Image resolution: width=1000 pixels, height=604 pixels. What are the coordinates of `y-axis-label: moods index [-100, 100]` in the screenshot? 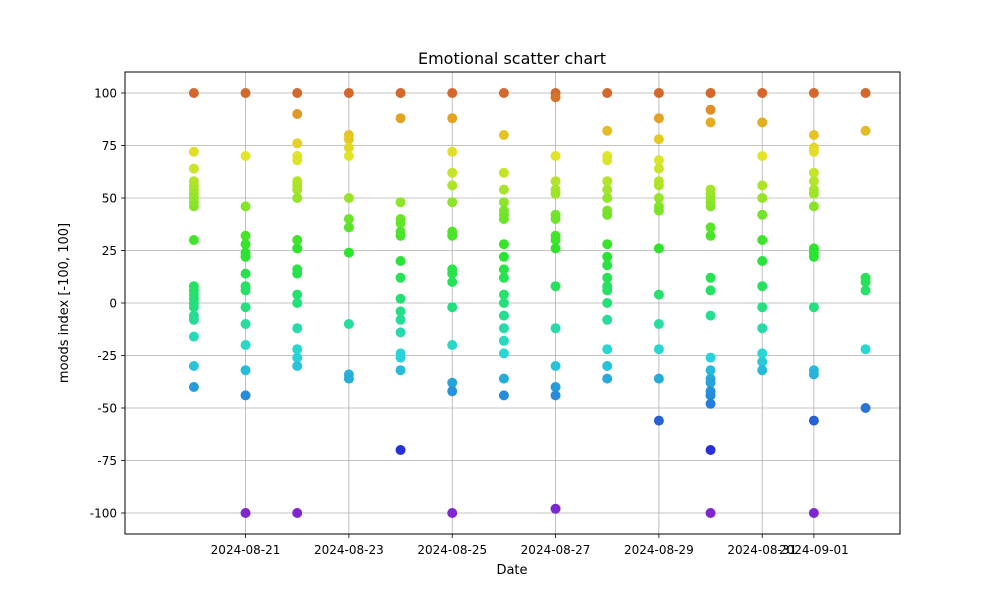 It's located at (64, 303).